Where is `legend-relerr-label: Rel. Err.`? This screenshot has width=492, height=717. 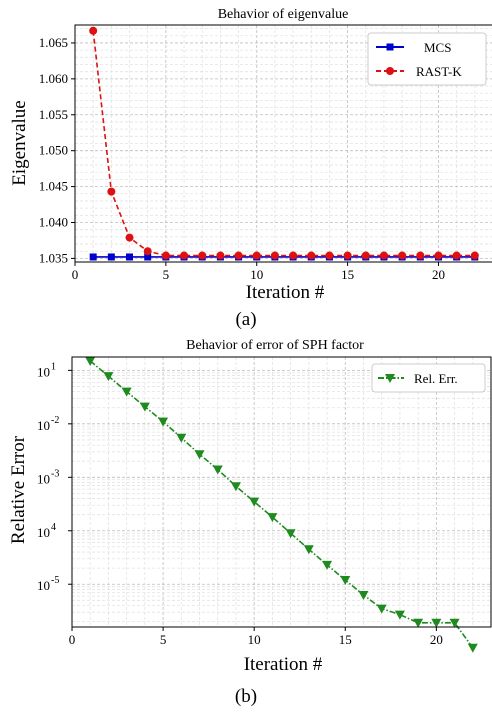
legend-relerr-label: Rel. Err. is located at coordinates (436, 378).